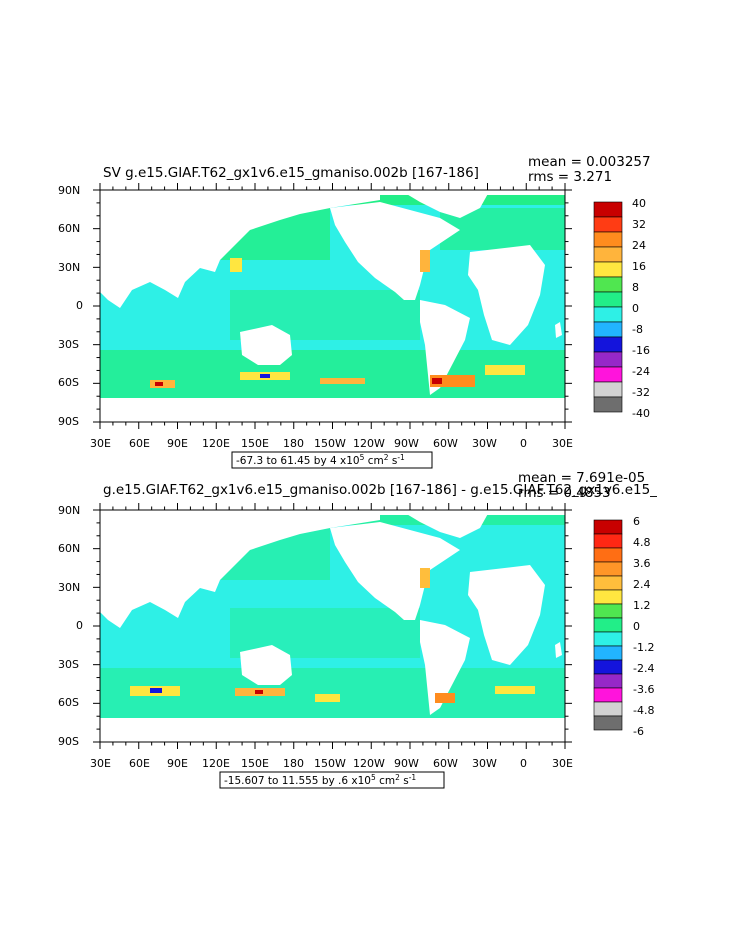  I want to click on colorbar-label: -40, so click(641, 413).